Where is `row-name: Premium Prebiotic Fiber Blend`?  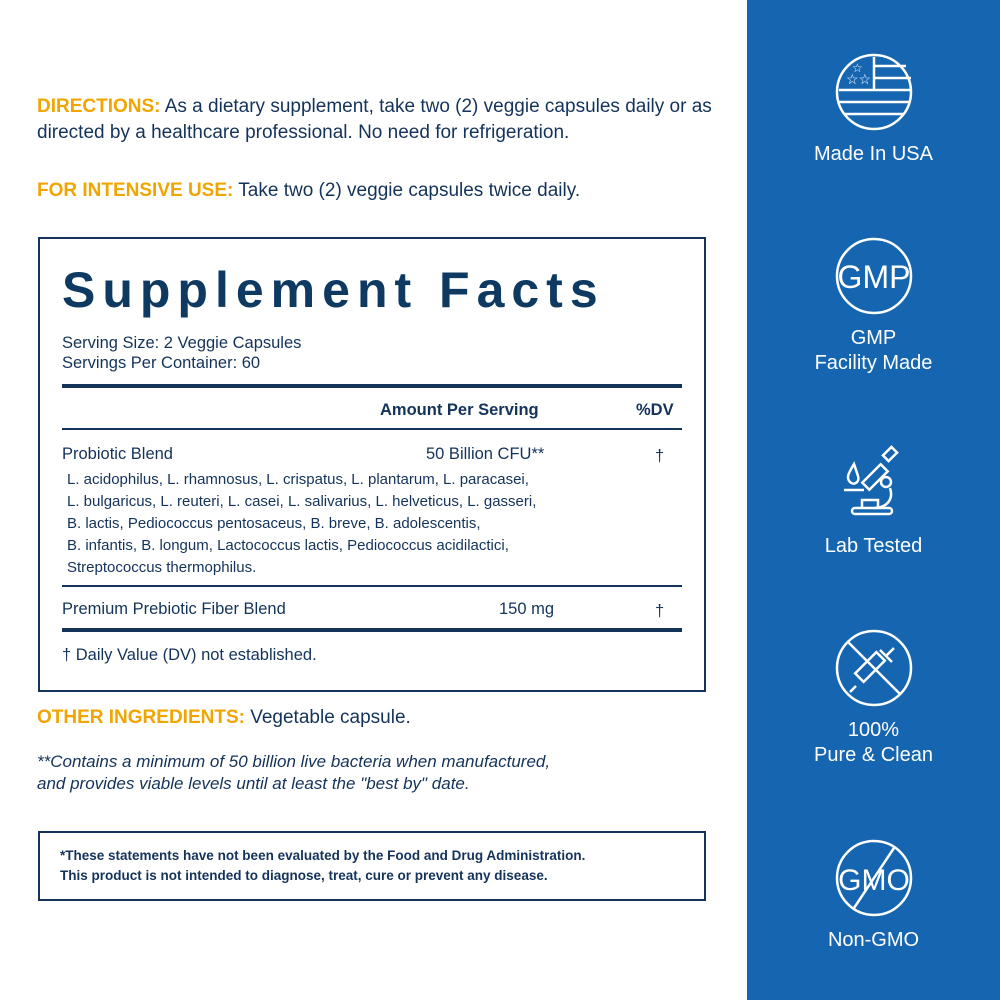 row-name: Premium Prebiotic Fiber Blend is located at coordinates (174, 609).